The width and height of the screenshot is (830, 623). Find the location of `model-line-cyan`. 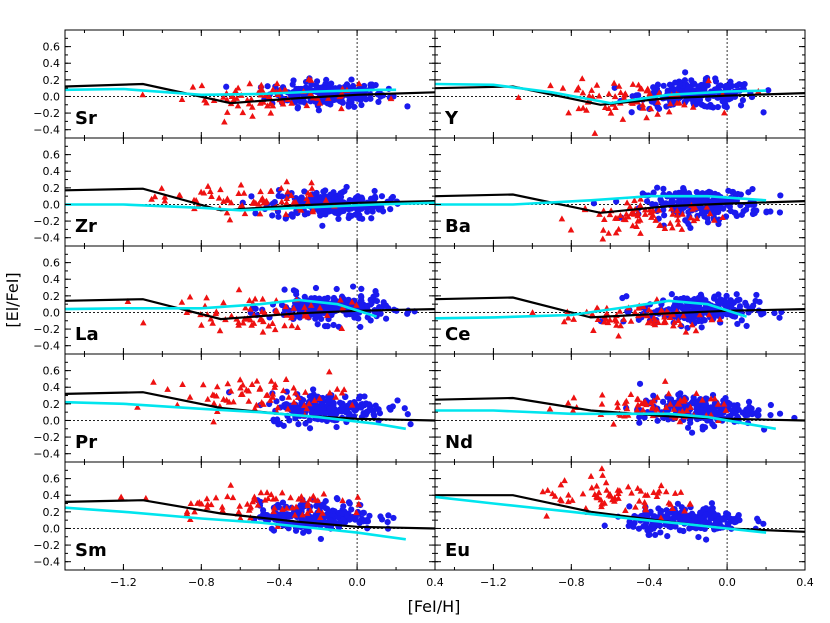

model-line-cyan is located at coordinates (236, 415).